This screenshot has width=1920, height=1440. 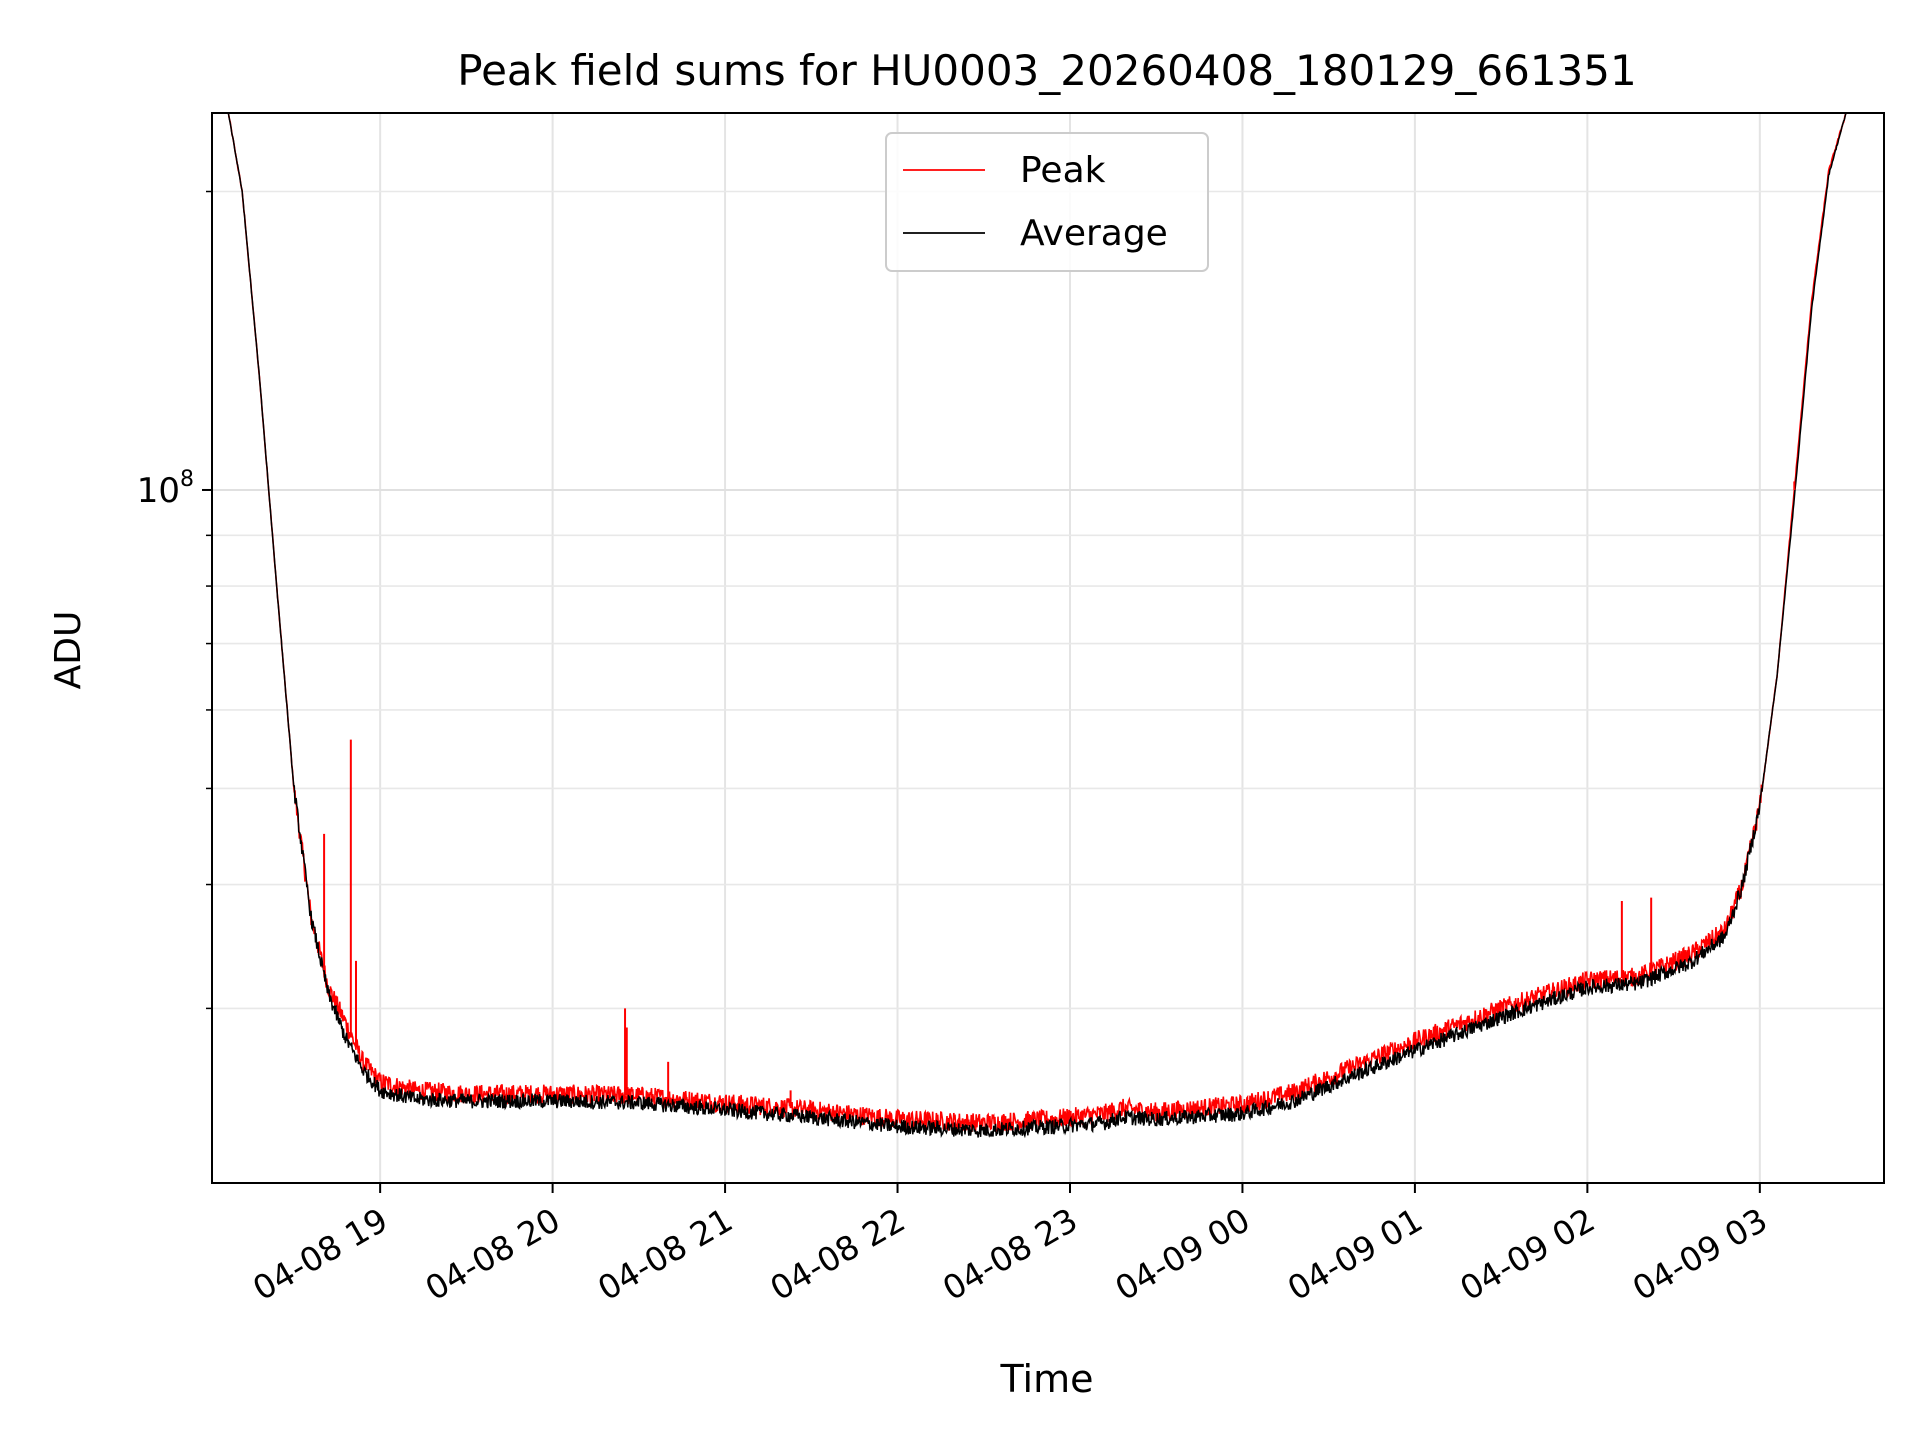 What do you see at coordinates (1094, 233) in the screenshot?
I see `legend-label-average: Average` at bounding box center [1094, 233].